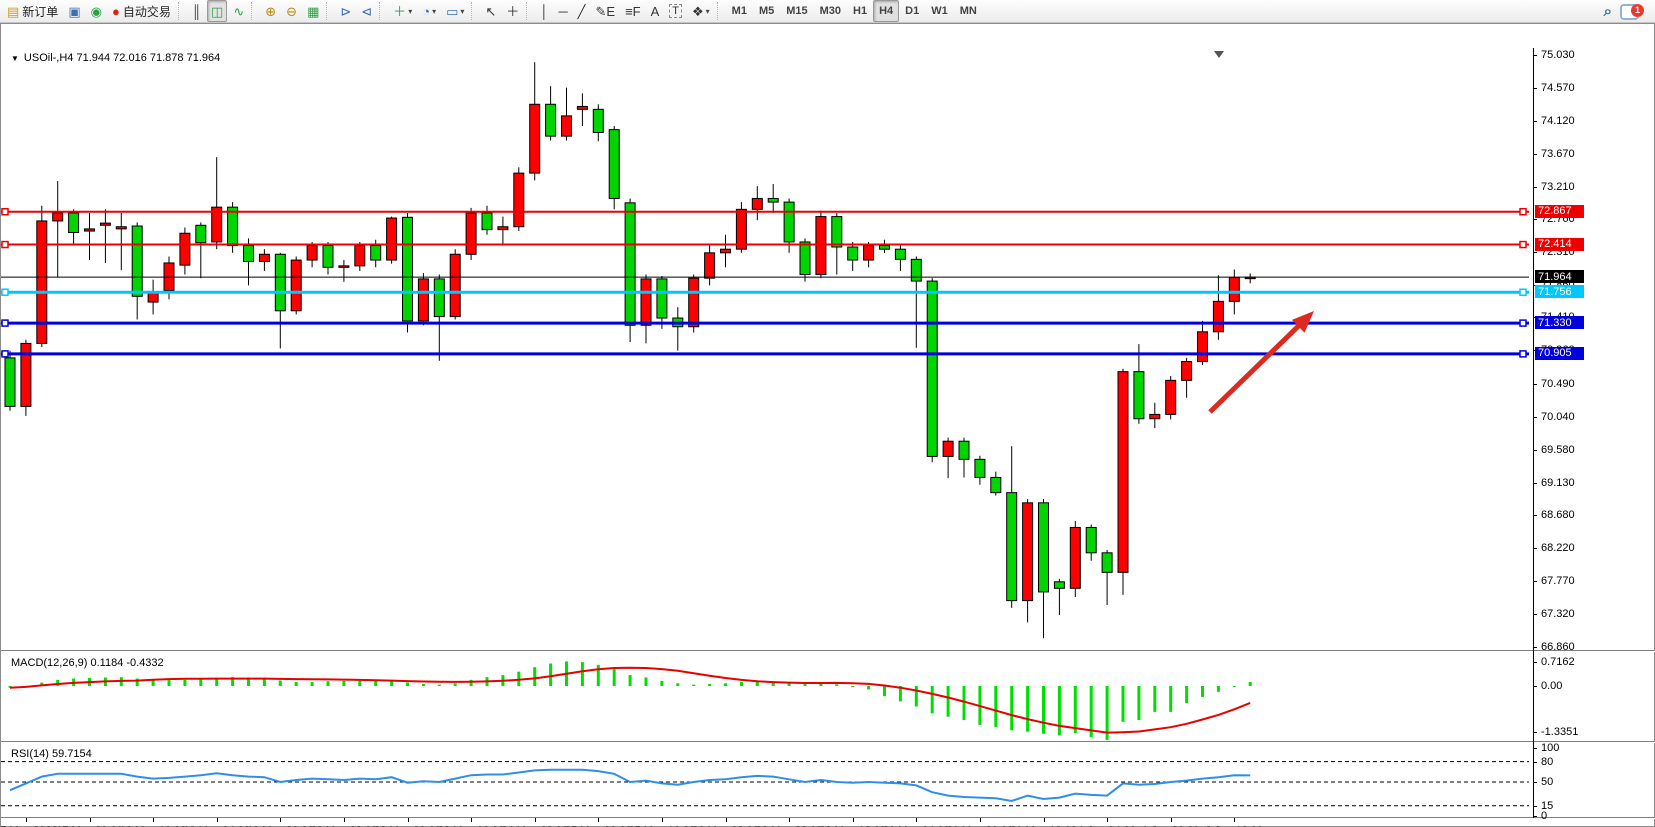 This screenshot has width=1655, height=827. Describe the element at coordinates (270, 11) in the screenshot. I see `zoom-in-button: ⊕` at that location.